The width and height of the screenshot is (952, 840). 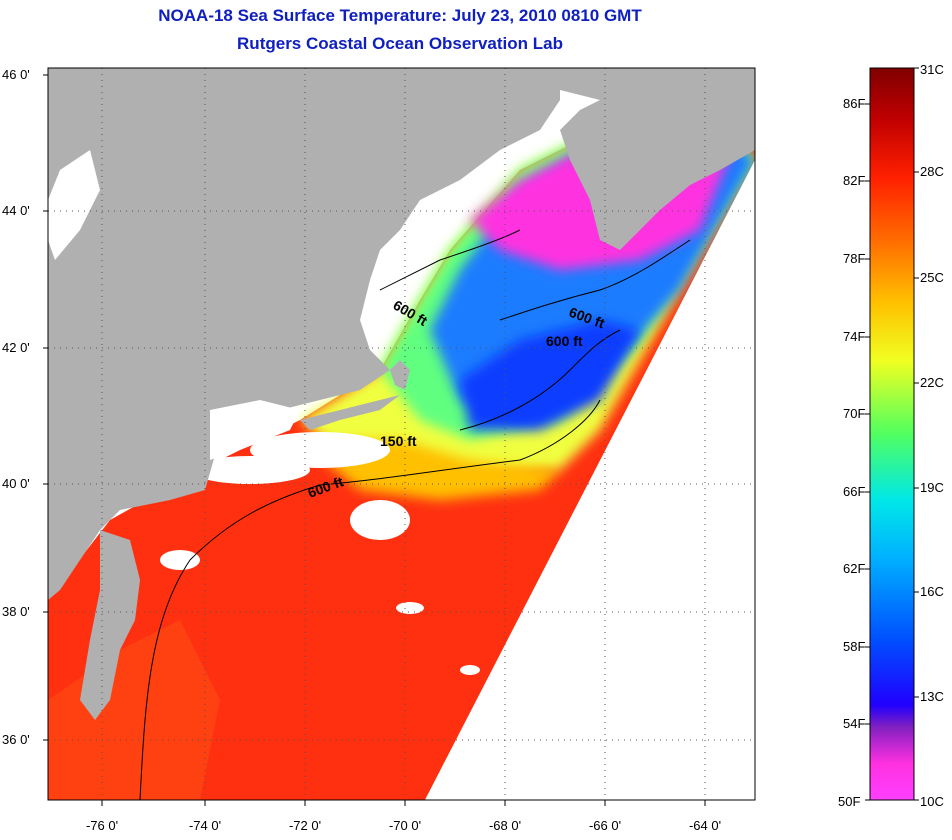 What do you see at coordinates (932, 382) in the screenshot?
I see `colorbar-c-label: 22C` at bounding box center [932, 382].